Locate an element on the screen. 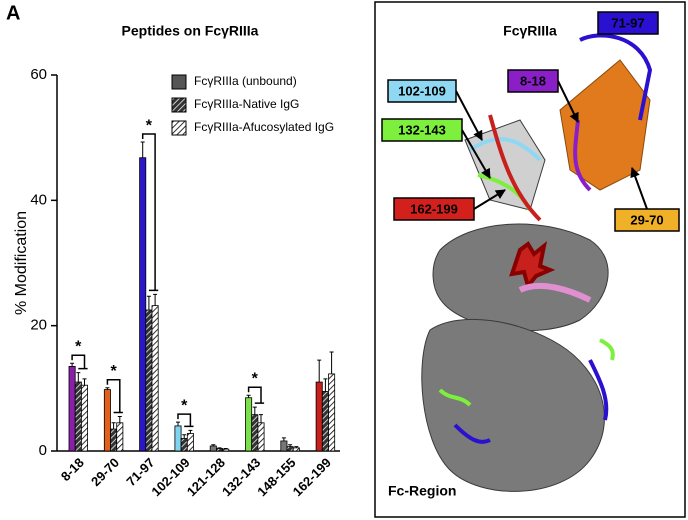 This screenshot has width=688, height=520. legend-label: FcγRIIIa-Native IgG is located at coordinates (246, 104).